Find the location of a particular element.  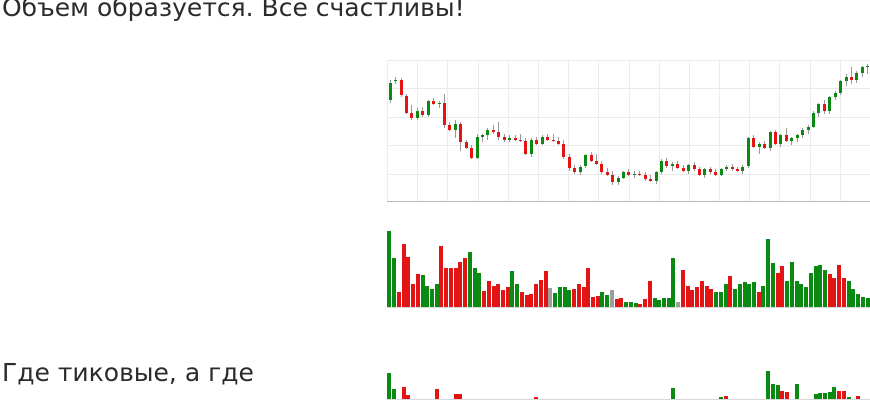

price-axis-line is located at coordinates (628, 201).